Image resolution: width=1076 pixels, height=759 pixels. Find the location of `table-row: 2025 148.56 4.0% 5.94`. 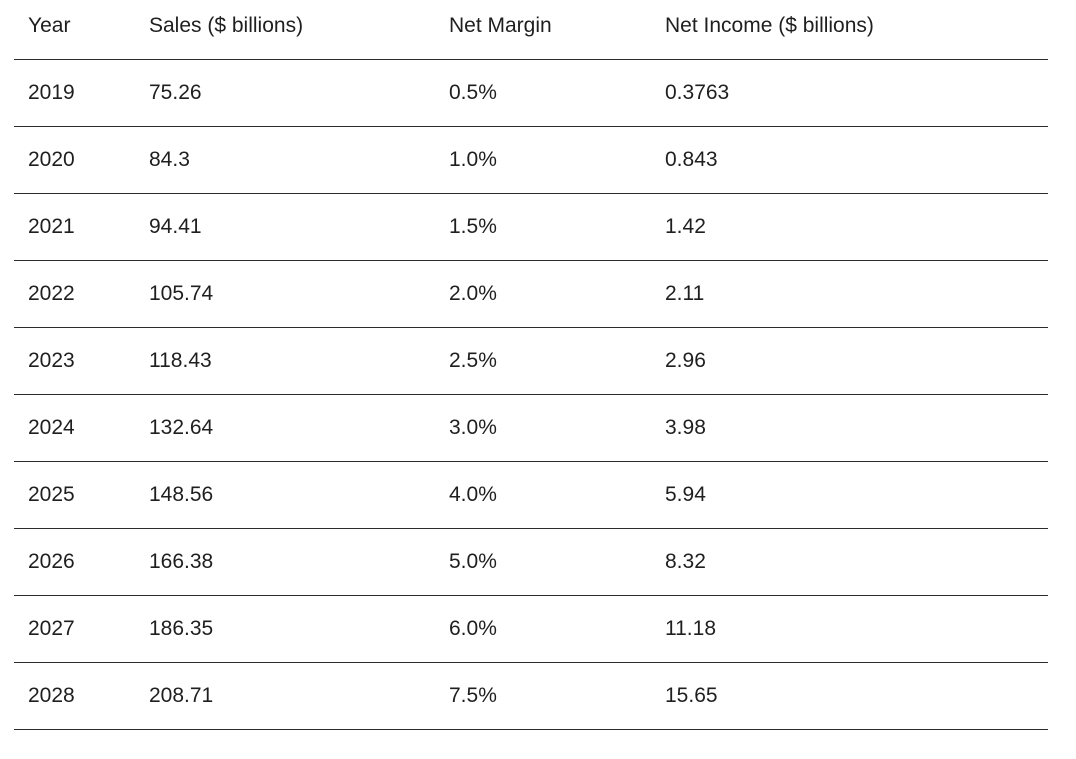

table-row: 2025 148.56 4.0% 5.94 is located at coordinates (531, 495).